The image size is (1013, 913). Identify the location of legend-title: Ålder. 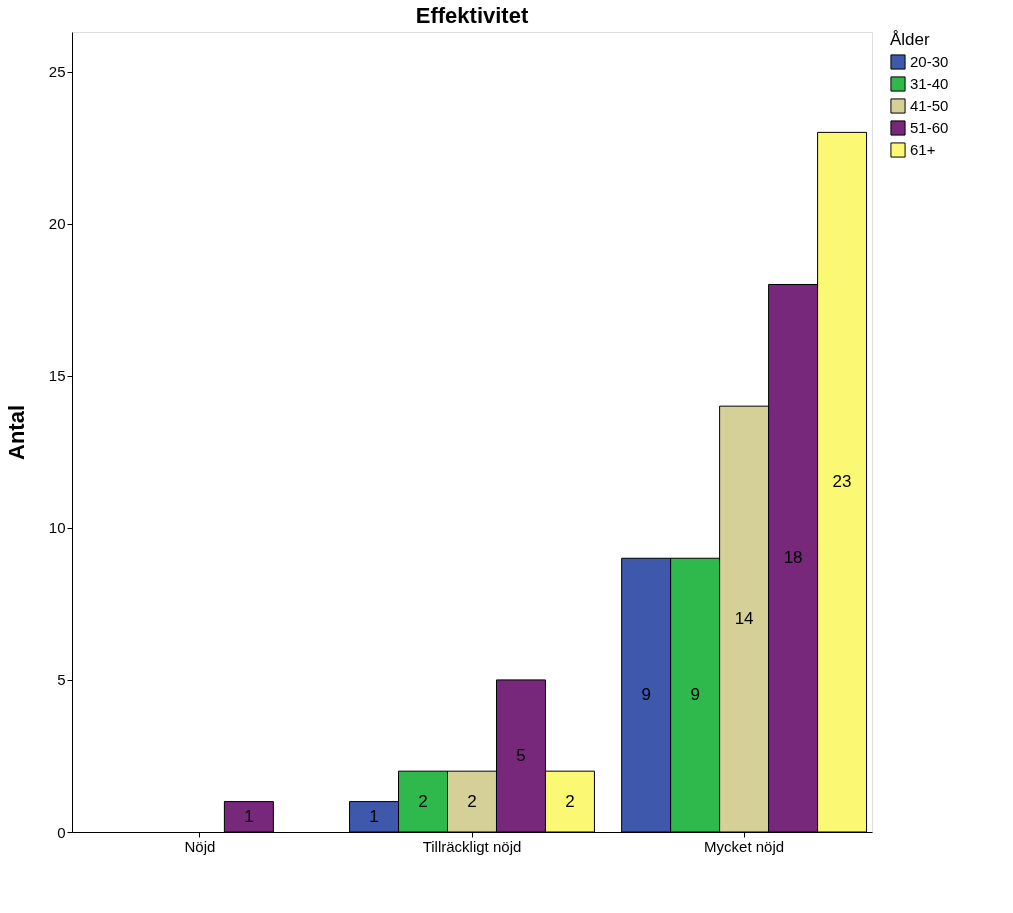
(910, 39).